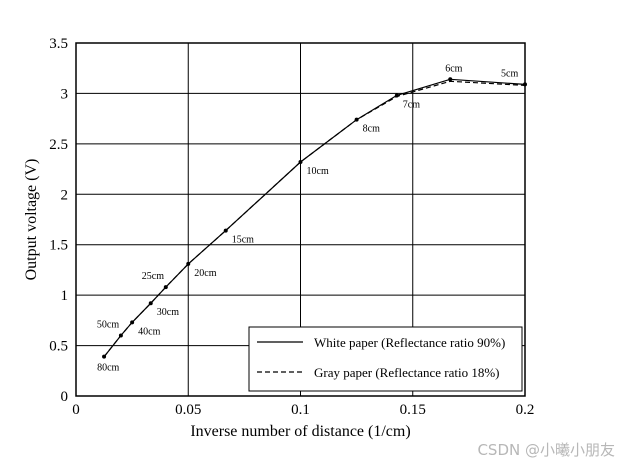 The height and width of the screenshot is (468, 629). What do you see at coordinates (108, 368) in the screenshot?
I see `point-label: 80cm` at bounding box center [108, 368].